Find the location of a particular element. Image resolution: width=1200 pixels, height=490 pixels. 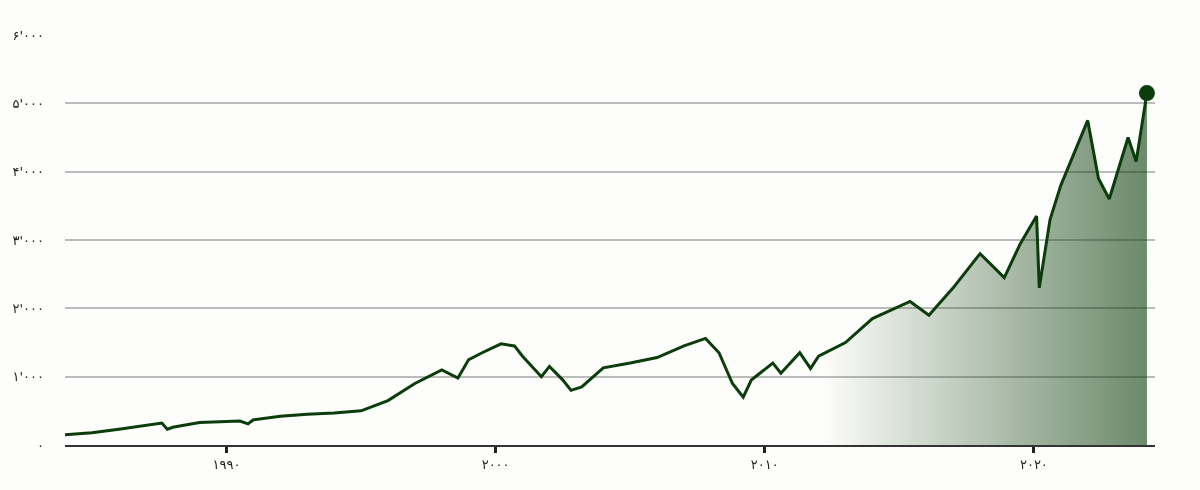

x-tick-label: ۲۰۰۰ is located at coordinates (495, 464).